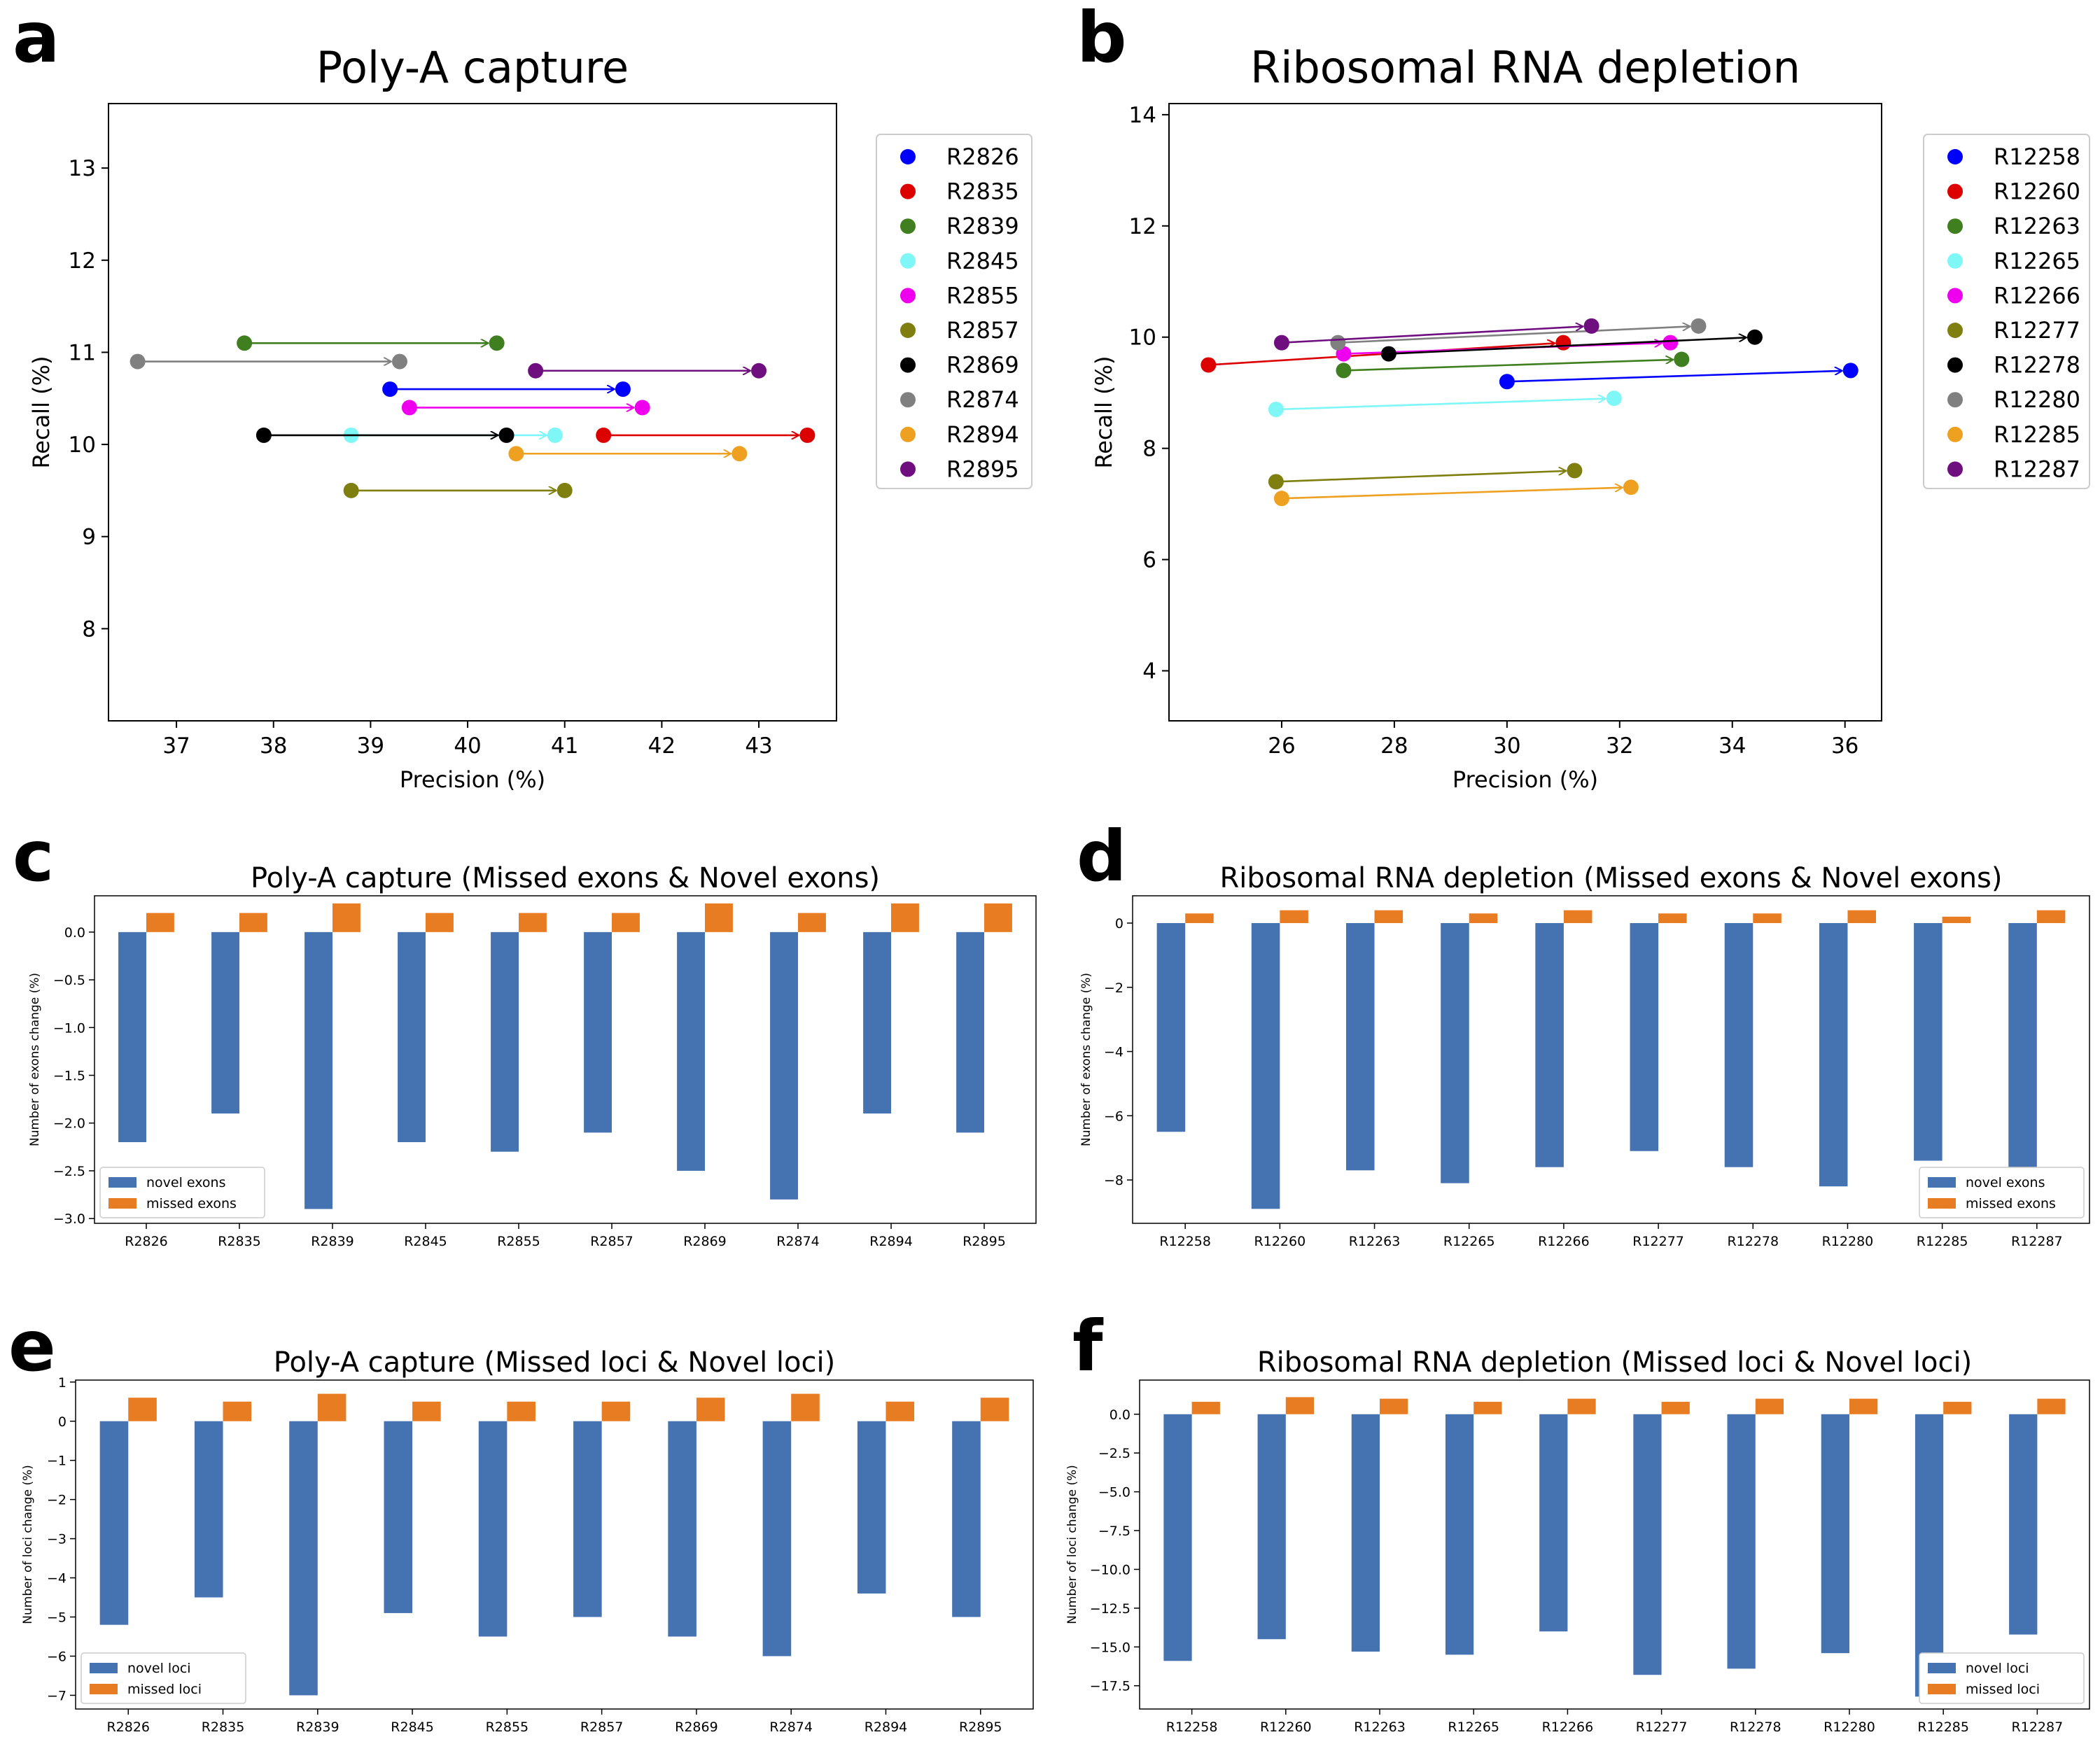 This screenshot has height=1744, width=2100. I want to click on y-tick-label: 0.0, so click(74, 933).